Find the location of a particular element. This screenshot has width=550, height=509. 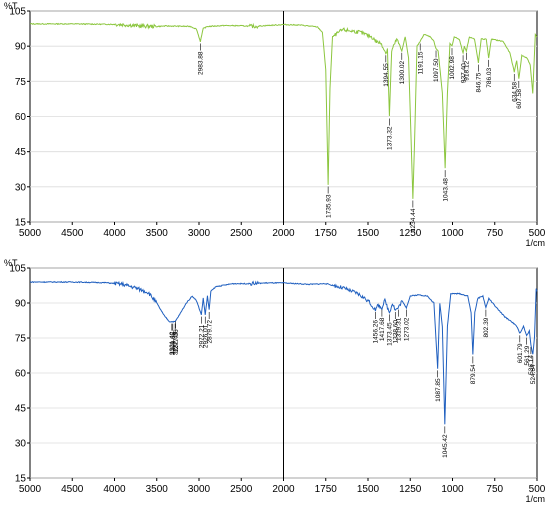

peak-label: 3309.85 is located at coordinates (173, 343).